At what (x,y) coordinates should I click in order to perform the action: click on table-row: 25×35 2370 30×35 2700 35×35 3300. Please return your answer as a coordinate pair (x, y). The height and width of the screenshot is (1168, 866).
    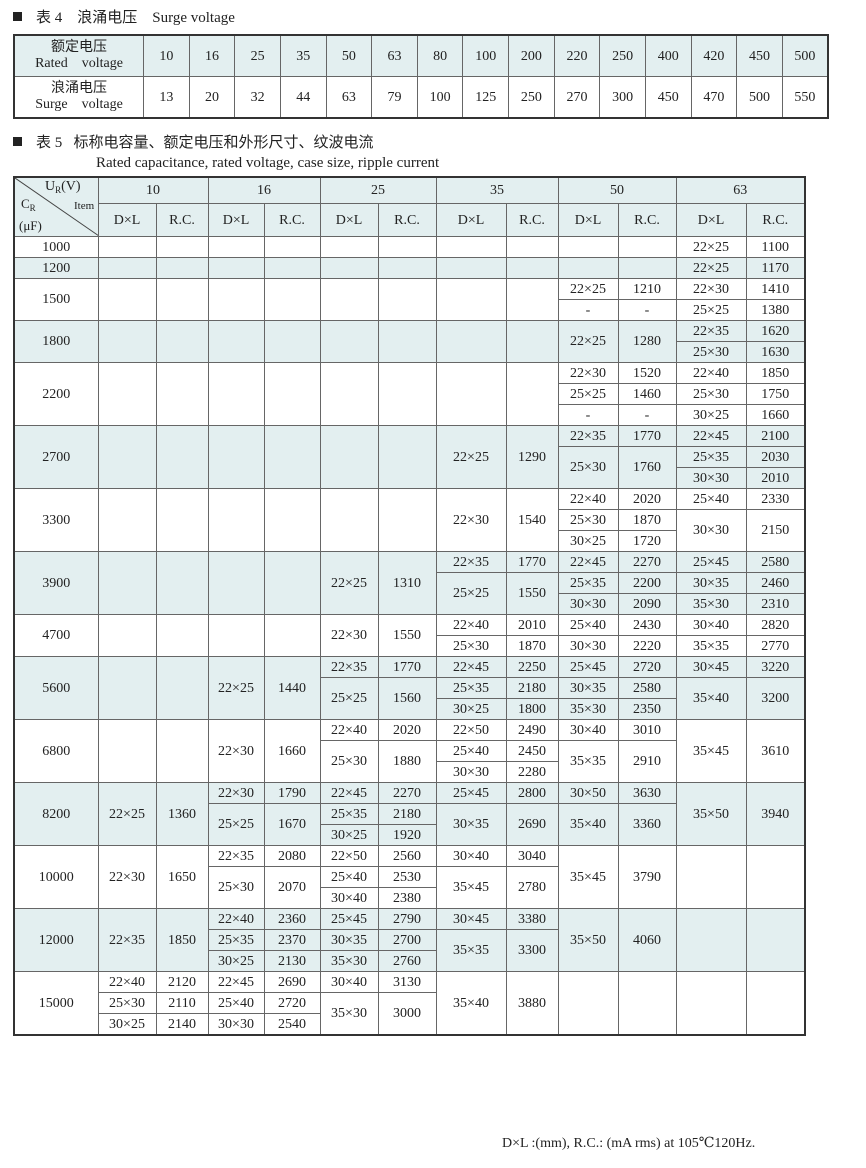
    Looking at the image, I should click on (409, 950).